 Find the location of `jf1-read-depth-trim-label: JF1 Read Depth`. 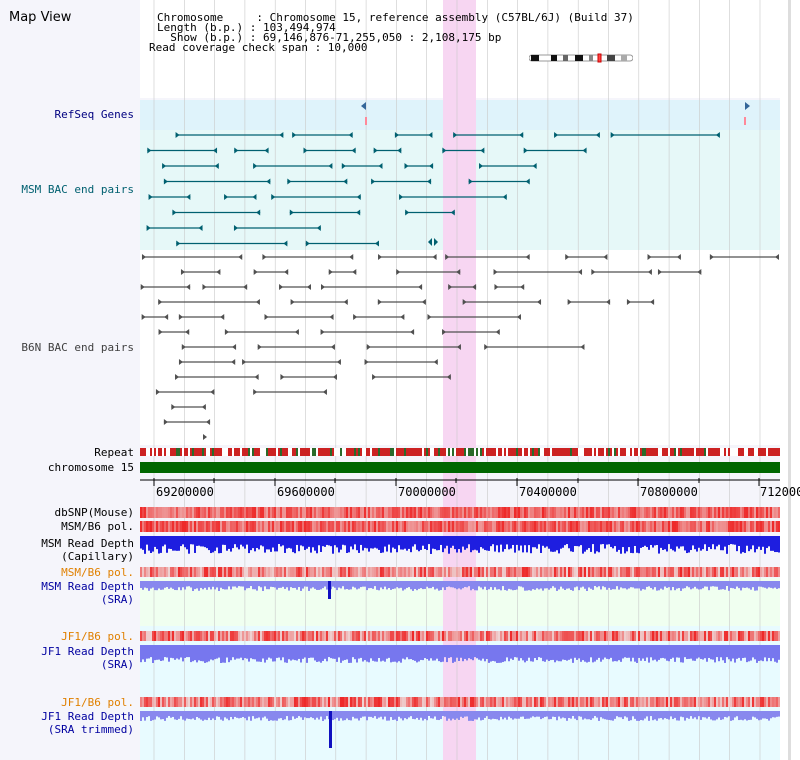

jf1-read-depth-trim-label: JF1 Read Depth is located at coordinates (87, 716).